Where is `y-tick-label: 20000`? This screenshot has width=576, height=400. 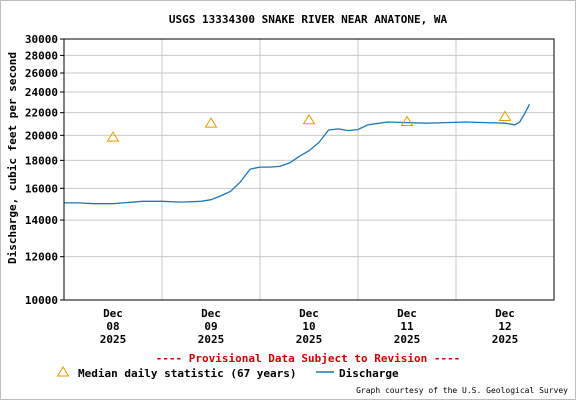 y-tick-label: 20000 is located at coordinates (41, 135).